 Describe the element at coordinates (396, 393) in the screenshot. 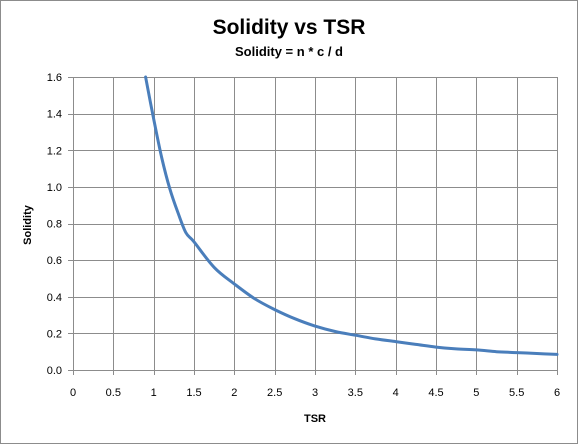

I see `x-tick-label: 4` at that location.